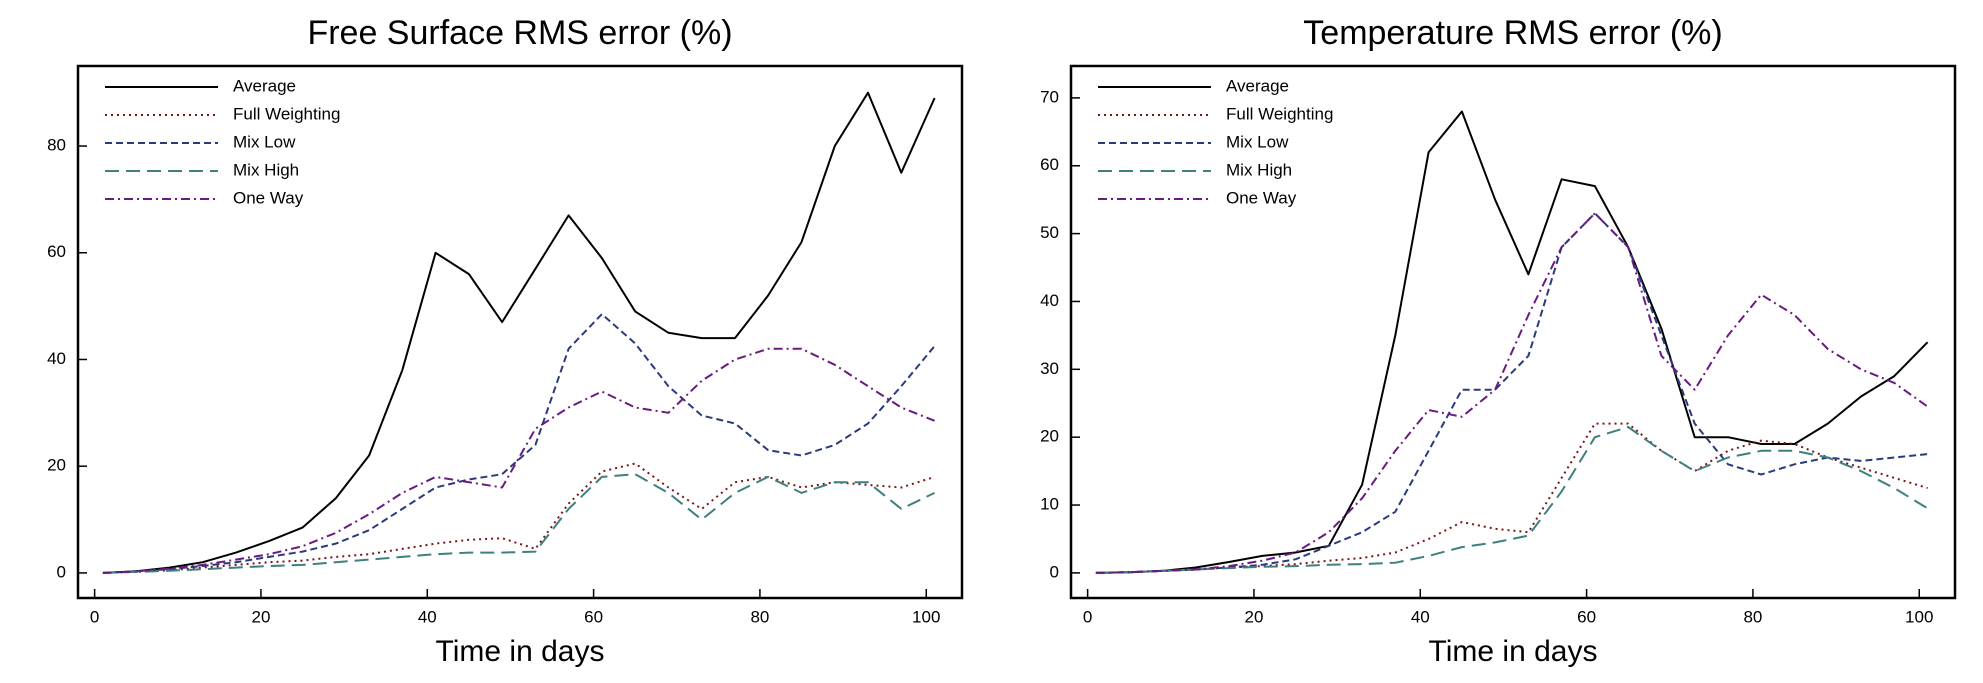 The height and width of the screenshot is (683, 1983). What do you see at coordinates (1512, 33) in the screenshot?
I see `chart-title: Temperature RMS error (%)` at bounding box center [1512, 33].